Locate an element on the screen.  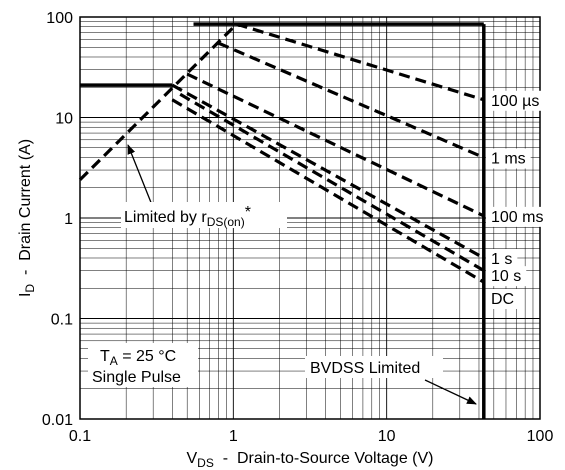
x-axis-title: VDS - Drain-to-Source Voltage (V) is located at coordinates (310, 460).